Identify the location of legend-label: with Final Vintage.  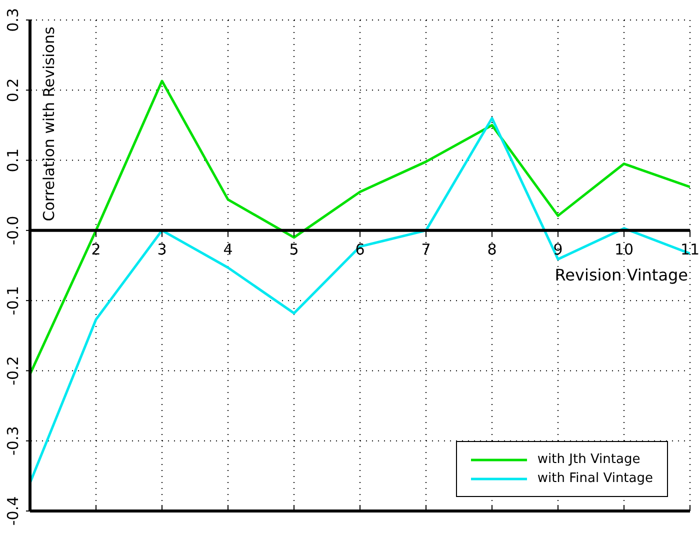
(595, 479).